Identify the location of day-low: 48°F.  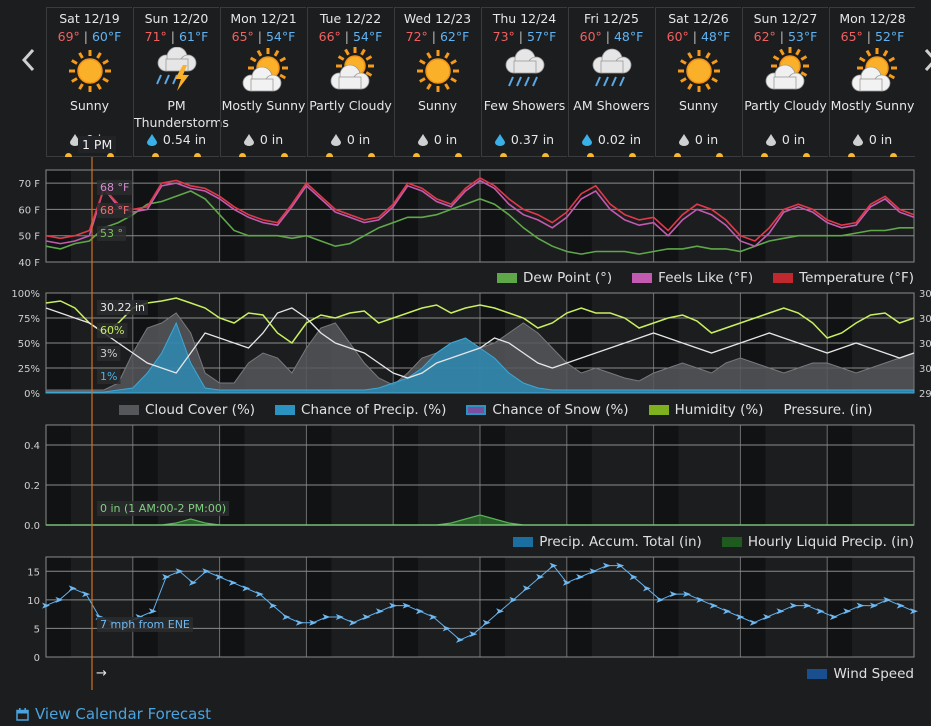
(715, 36).